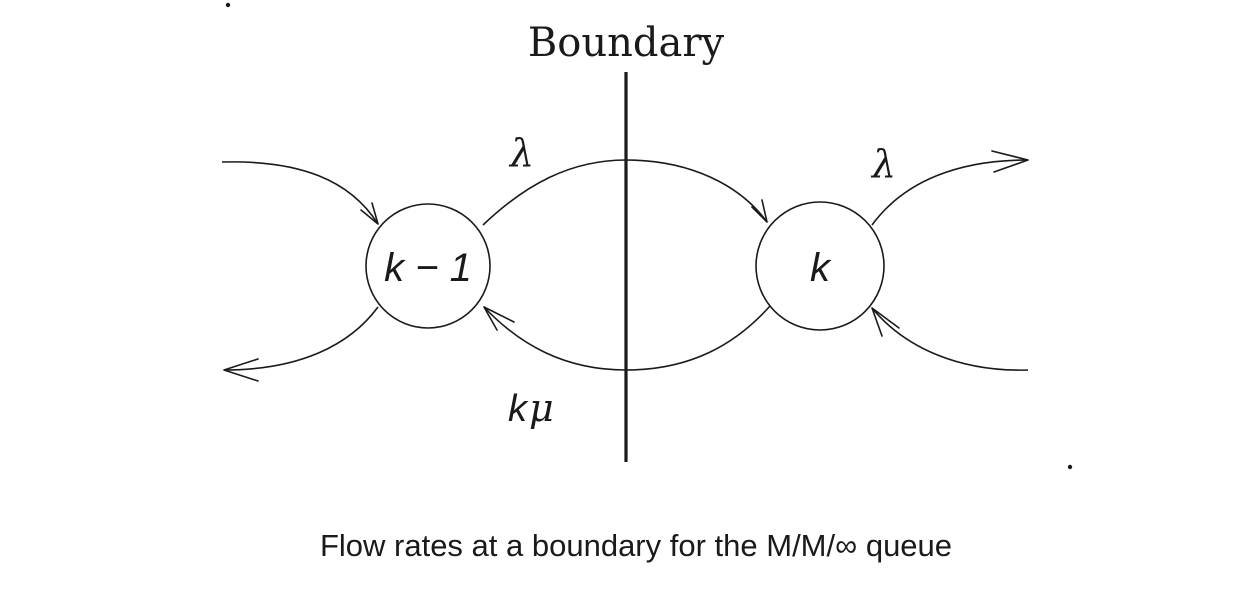  What do you see at coordinates (883, 164) in the screenshot?
I see `rate-label-arrival-out: λ` at bounding box center [883, 164].